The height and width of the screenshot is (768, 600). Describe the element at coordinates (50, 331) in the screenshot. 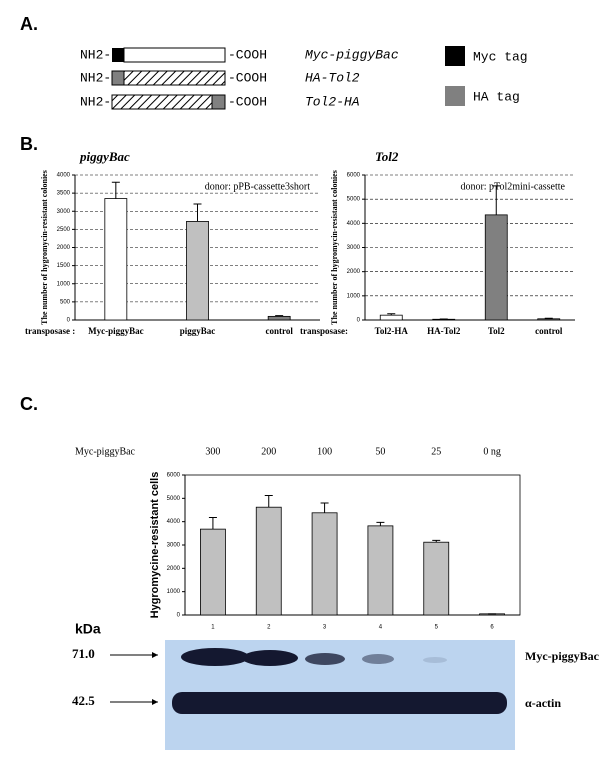

I see `x-prefix: transposase :` at that location.